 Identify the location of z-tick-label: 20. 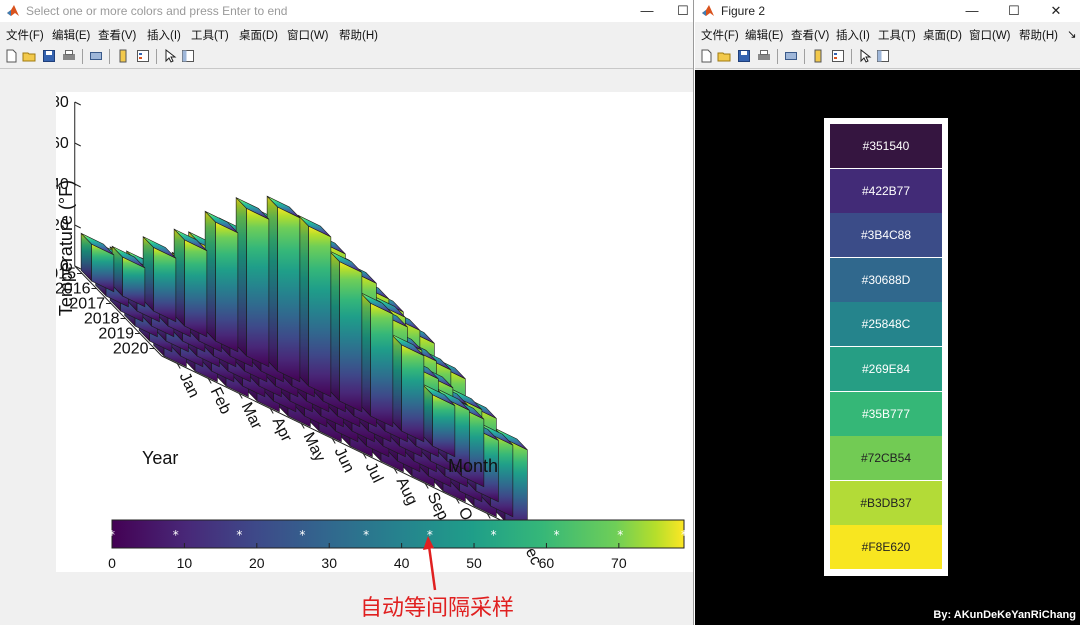
(62, 225).